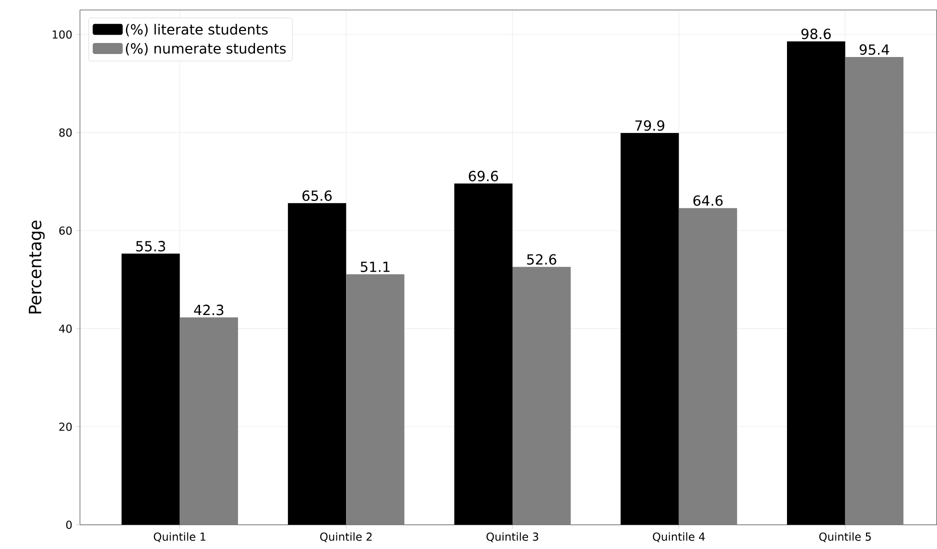 The height and width of the screenshot is (549, 937). Describe the element at coordinates (845, 537) in the screenshot. I see `x-tick-label: Quintile 5` at that location.